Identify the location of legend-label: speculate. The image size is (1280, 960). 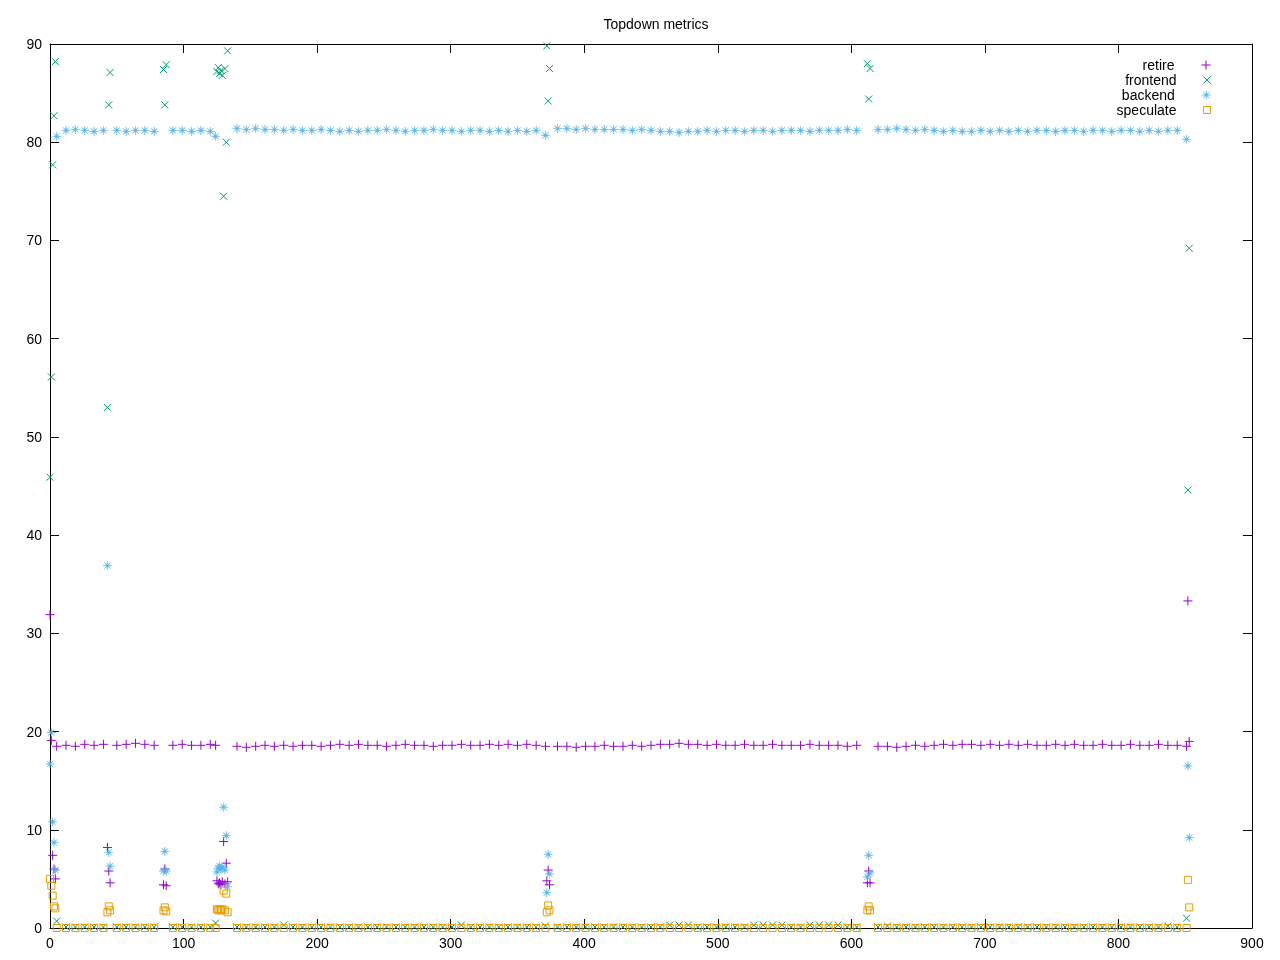
(1146, 110).